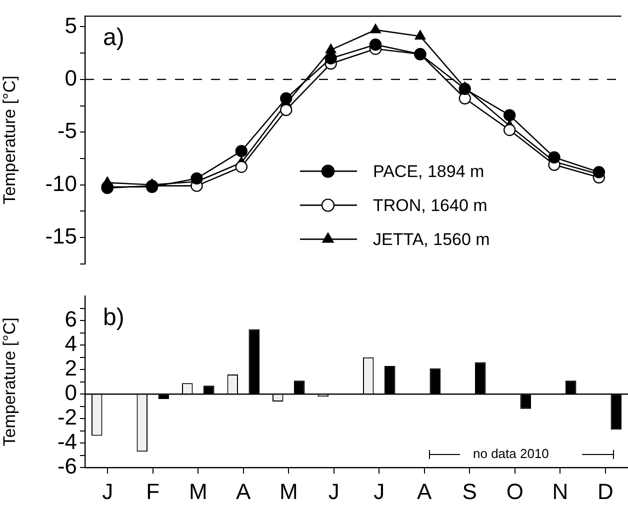 Image resolution: width=628 pixels, height=518 pixels. I want to click on y-tick-label: -6, so click(67, 466).